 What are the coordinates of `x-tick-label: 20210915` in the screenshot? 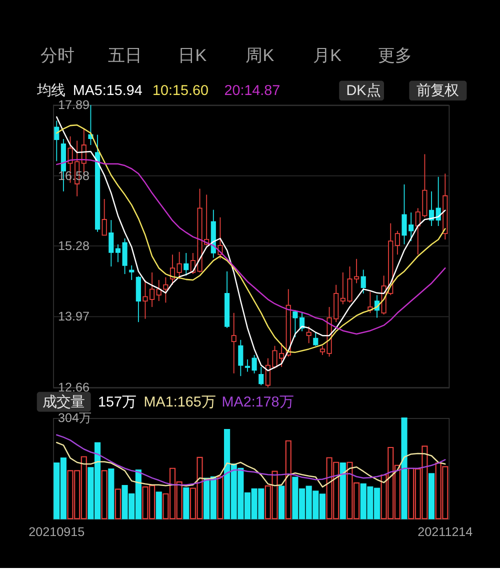 It's located at (56, 532).